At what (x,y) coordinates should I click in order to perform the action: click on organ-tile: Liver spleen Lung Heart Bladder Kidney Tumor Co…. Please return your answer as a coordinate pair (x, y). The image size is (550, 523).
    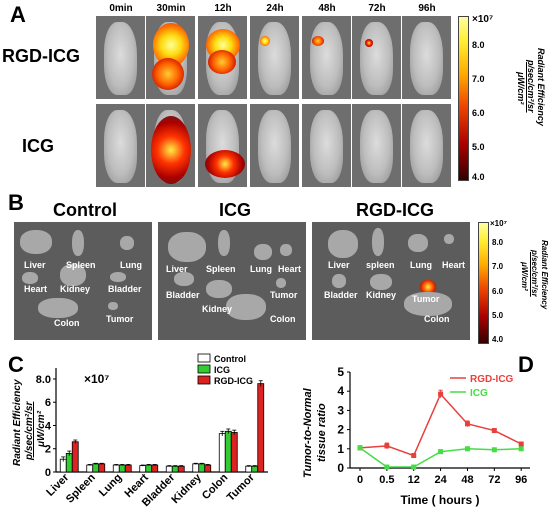
    Looking at the image, I should click on (391, 281).